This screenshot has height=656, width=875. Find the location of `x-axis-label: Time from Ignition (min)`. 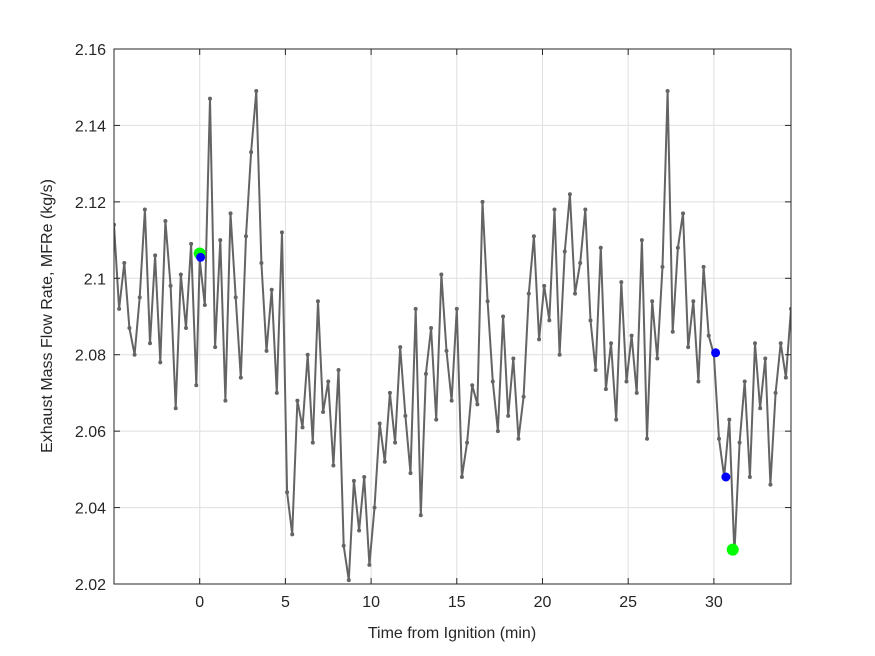

x-axis-label: Time from Ignition (min) is located at coordinates (452, 633).